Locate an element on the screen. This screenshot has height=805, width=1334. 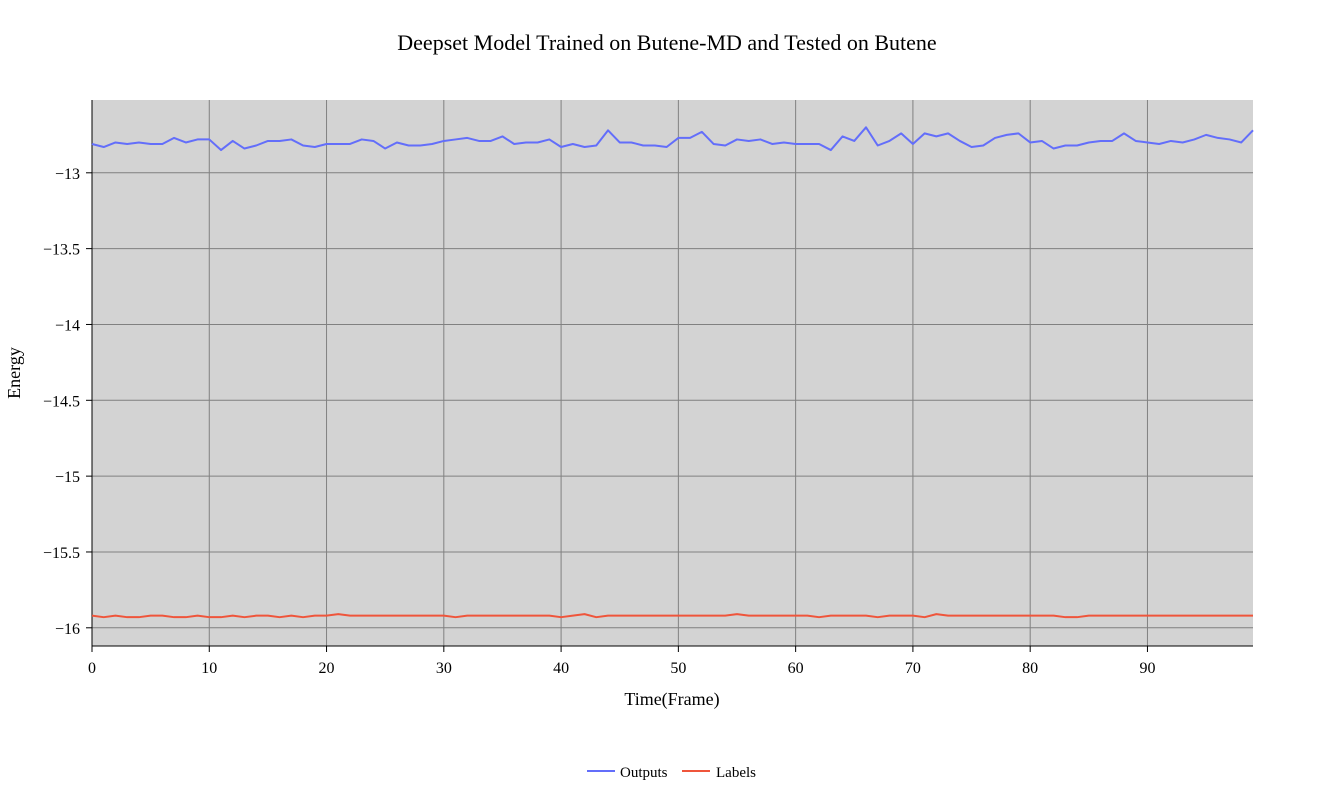
y-tick-label-3: −14.5 is located at coordinates (61, 401).